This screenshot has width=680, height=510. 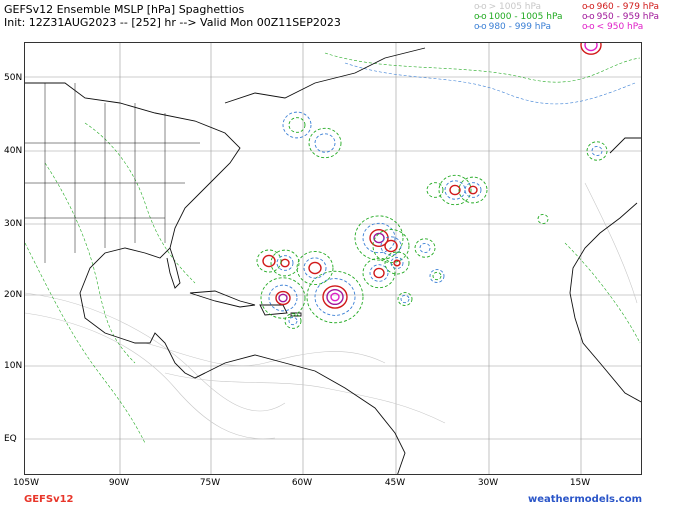 I want to click on hispaniola, so click(x=273, y=310).